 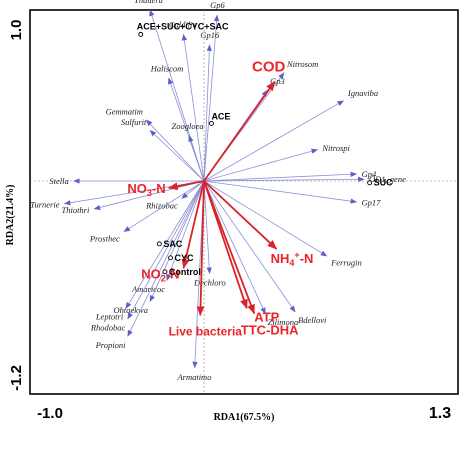 What do you see at coordinates (111, 345) in the screenshot?
I see `species-label-propioni: Propioni` at bounding box center [111, 345].